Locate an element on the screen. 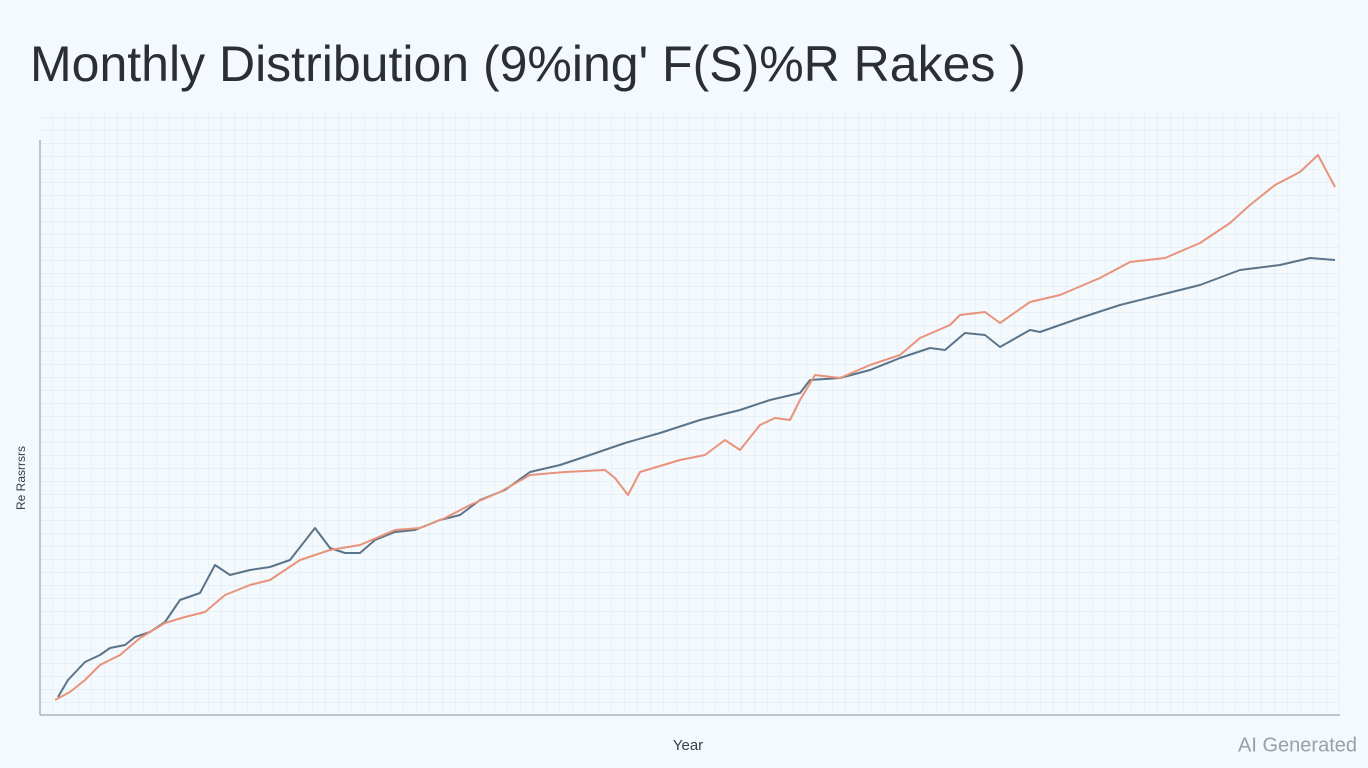 This screenshot has height=768, width=1368. x-axis-label: Year is located at coordinates (688, 745).